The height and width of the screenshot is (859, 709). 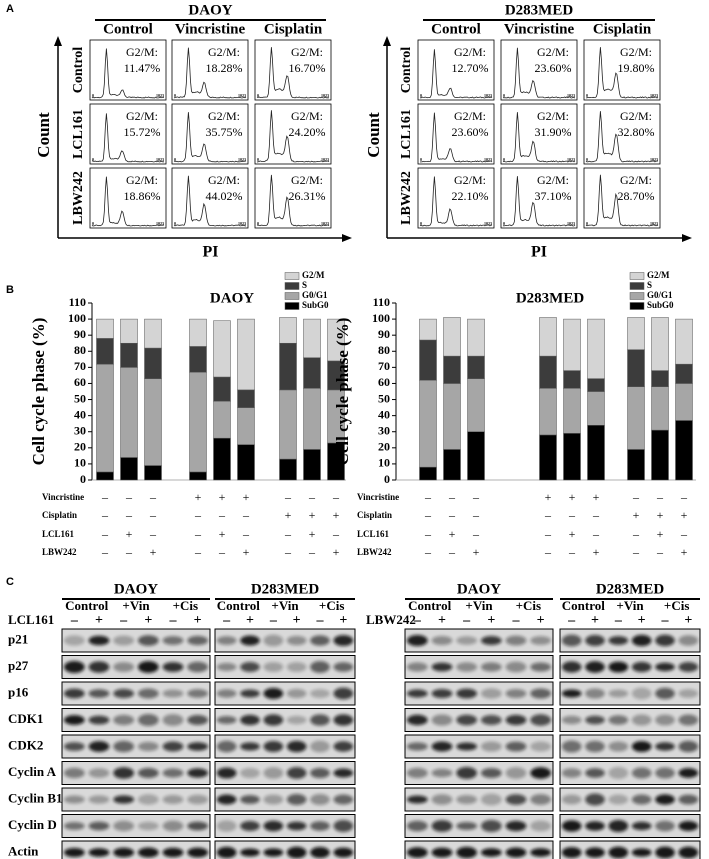 I want to click on legend-swatch, so click(x=292, y=276).